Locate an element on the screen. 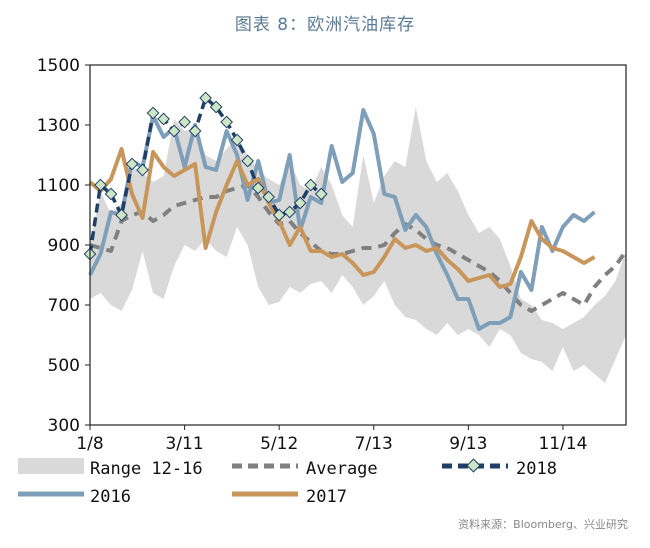 Image resolution: width=650 pixels, height=548 pixels. x-tick-label: 1/8 is located at coordinates (89, 444).